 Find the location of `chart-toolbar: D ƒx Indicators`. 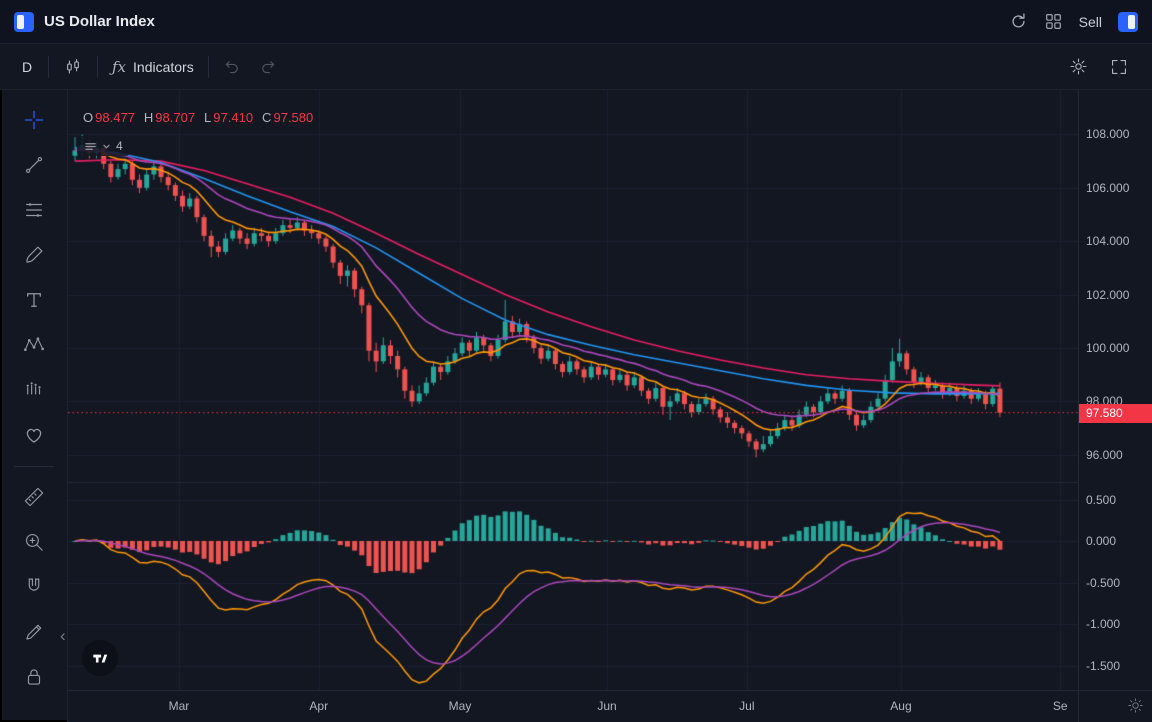

chart-toolbar: D ƒx Indicators is located at coordinates (576, 67).